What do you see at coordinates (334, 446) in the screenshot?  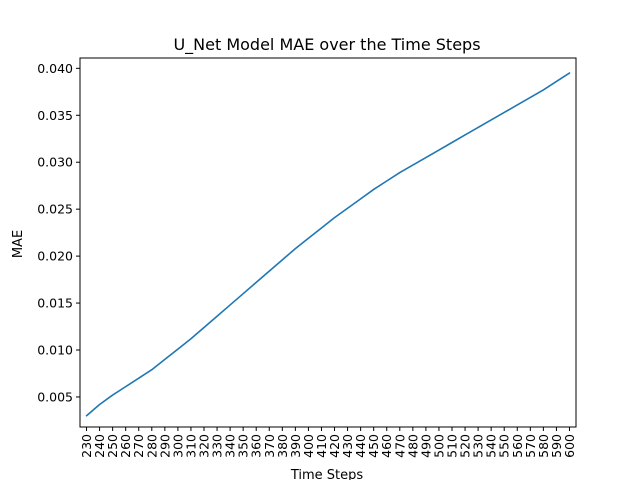 I see `x-tick-label: 420` at bounding box center [334, 446].